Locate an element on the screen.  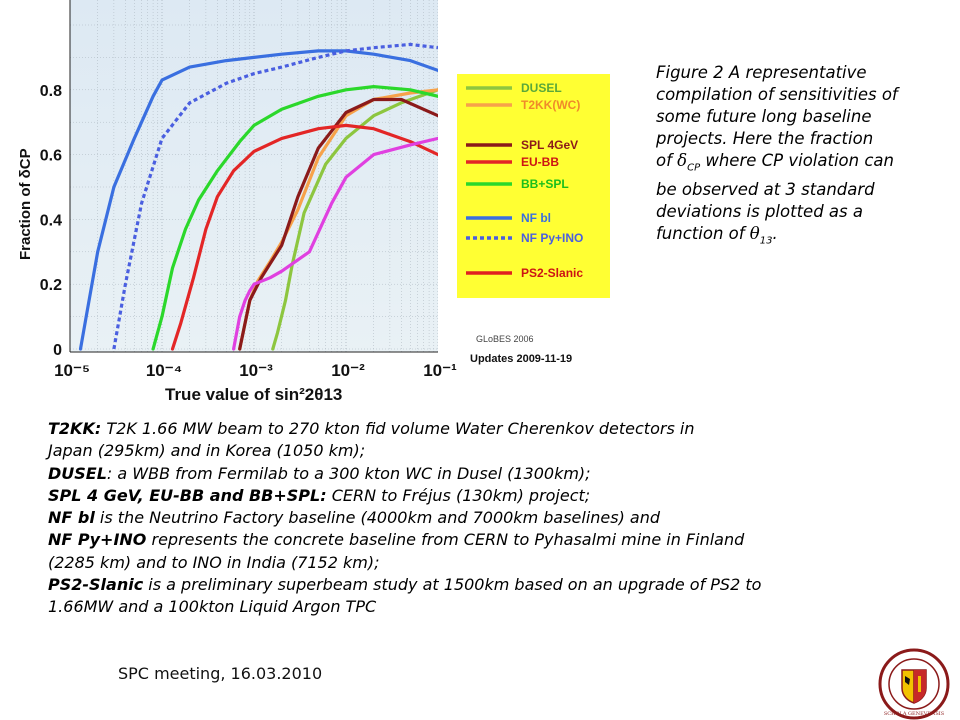
series-line-spl-4gev is located at coordinates (338, 224).